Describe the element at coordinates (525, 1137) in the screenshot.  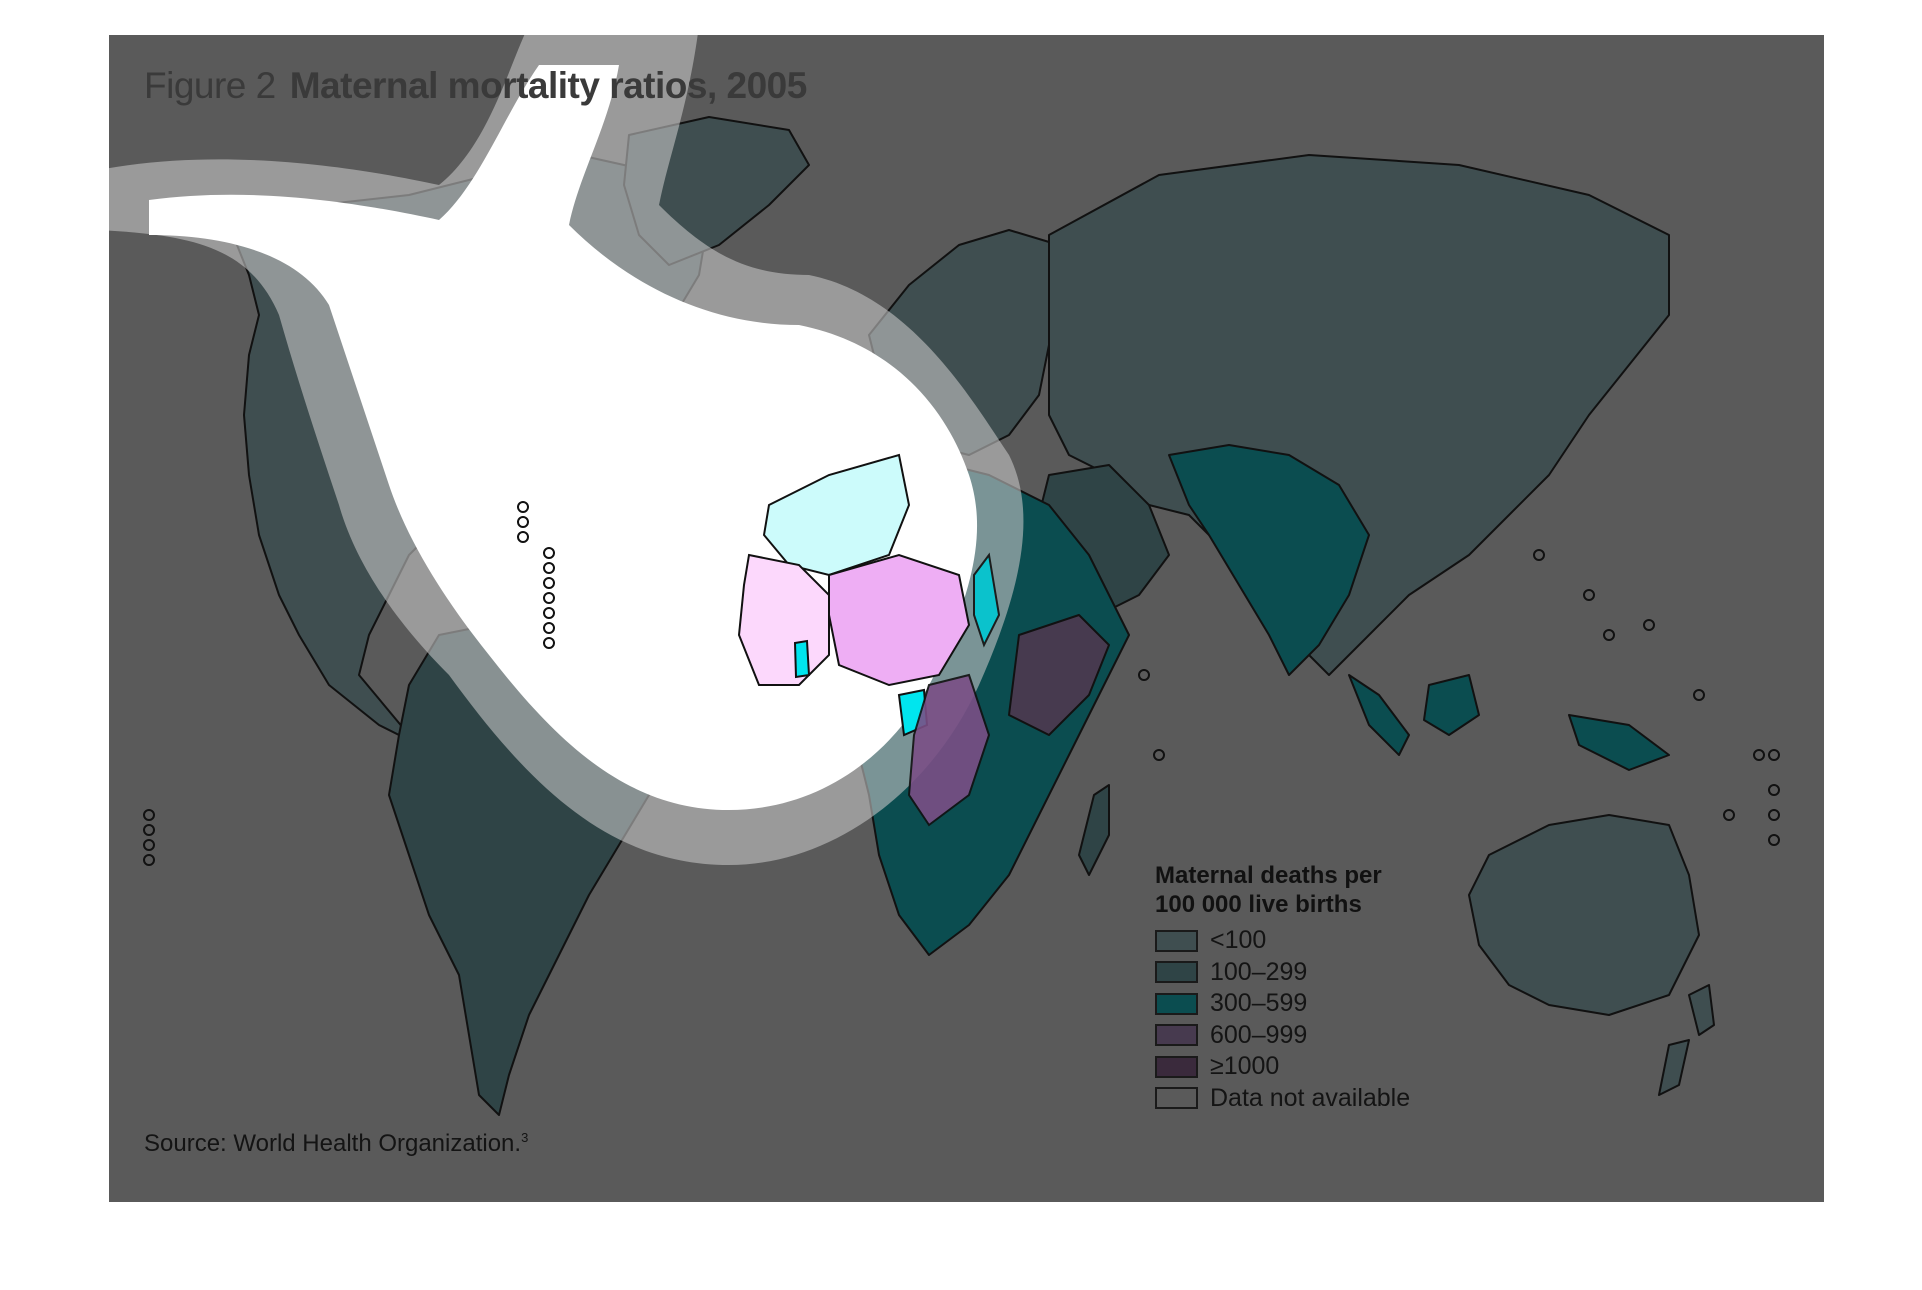
I see `source-footnote: 3` at that location.